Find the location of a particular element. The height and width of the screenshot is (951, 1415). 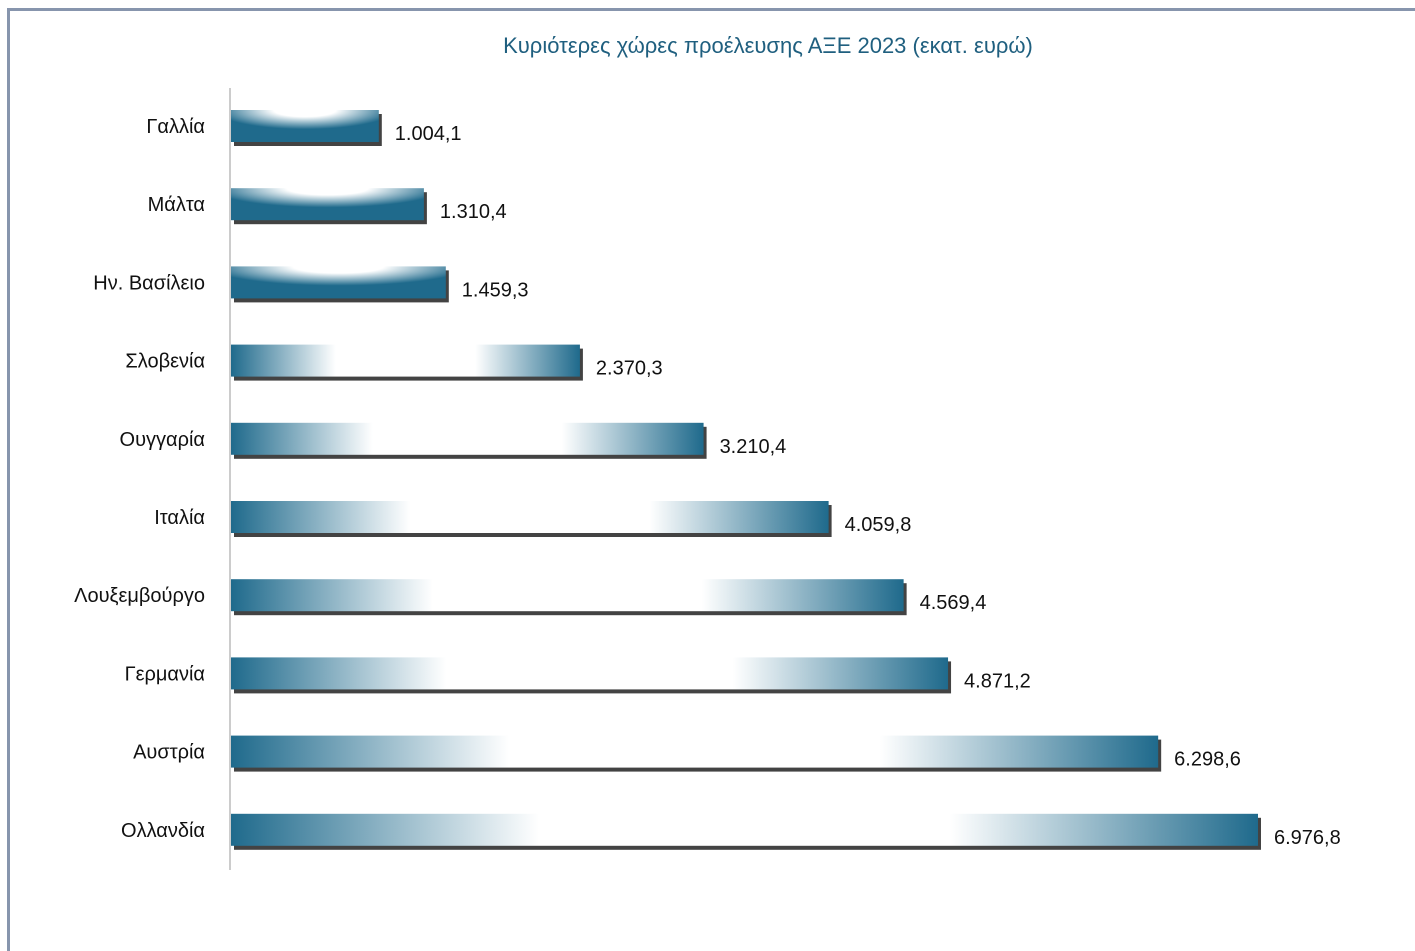

category-label: Σλοβενία is located at coordinates (165, 362).